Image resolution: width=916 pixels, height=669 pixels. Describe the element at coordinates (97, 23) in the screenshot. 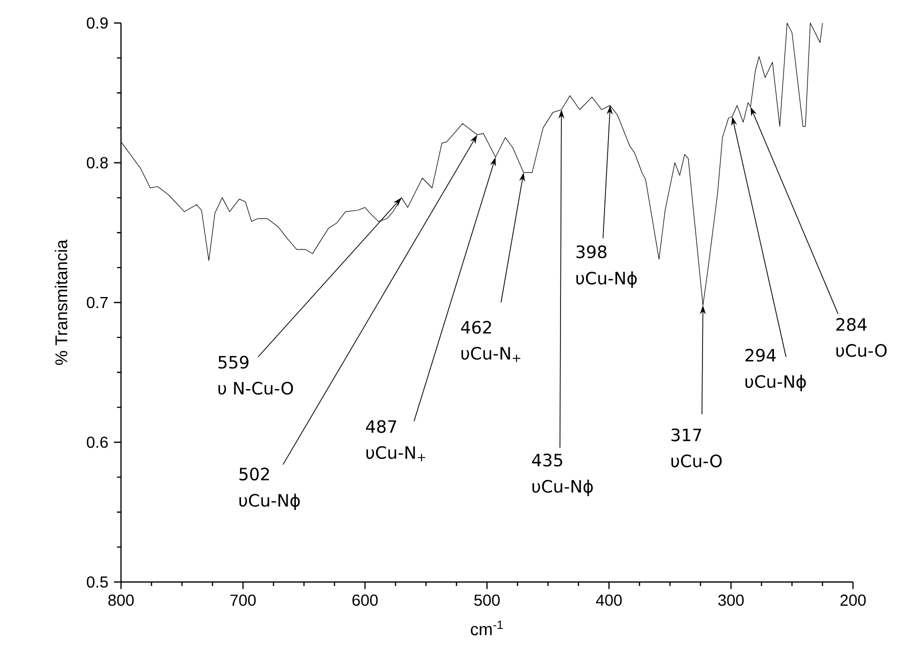

I see `y-tick-label: 0.9` at that location.